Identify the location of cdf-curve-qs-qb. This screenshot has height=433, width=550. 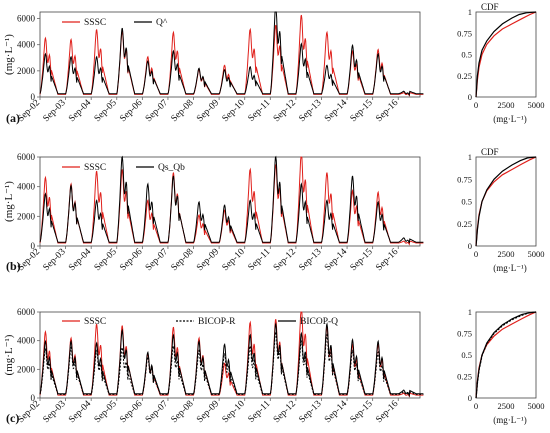
(506, 201).